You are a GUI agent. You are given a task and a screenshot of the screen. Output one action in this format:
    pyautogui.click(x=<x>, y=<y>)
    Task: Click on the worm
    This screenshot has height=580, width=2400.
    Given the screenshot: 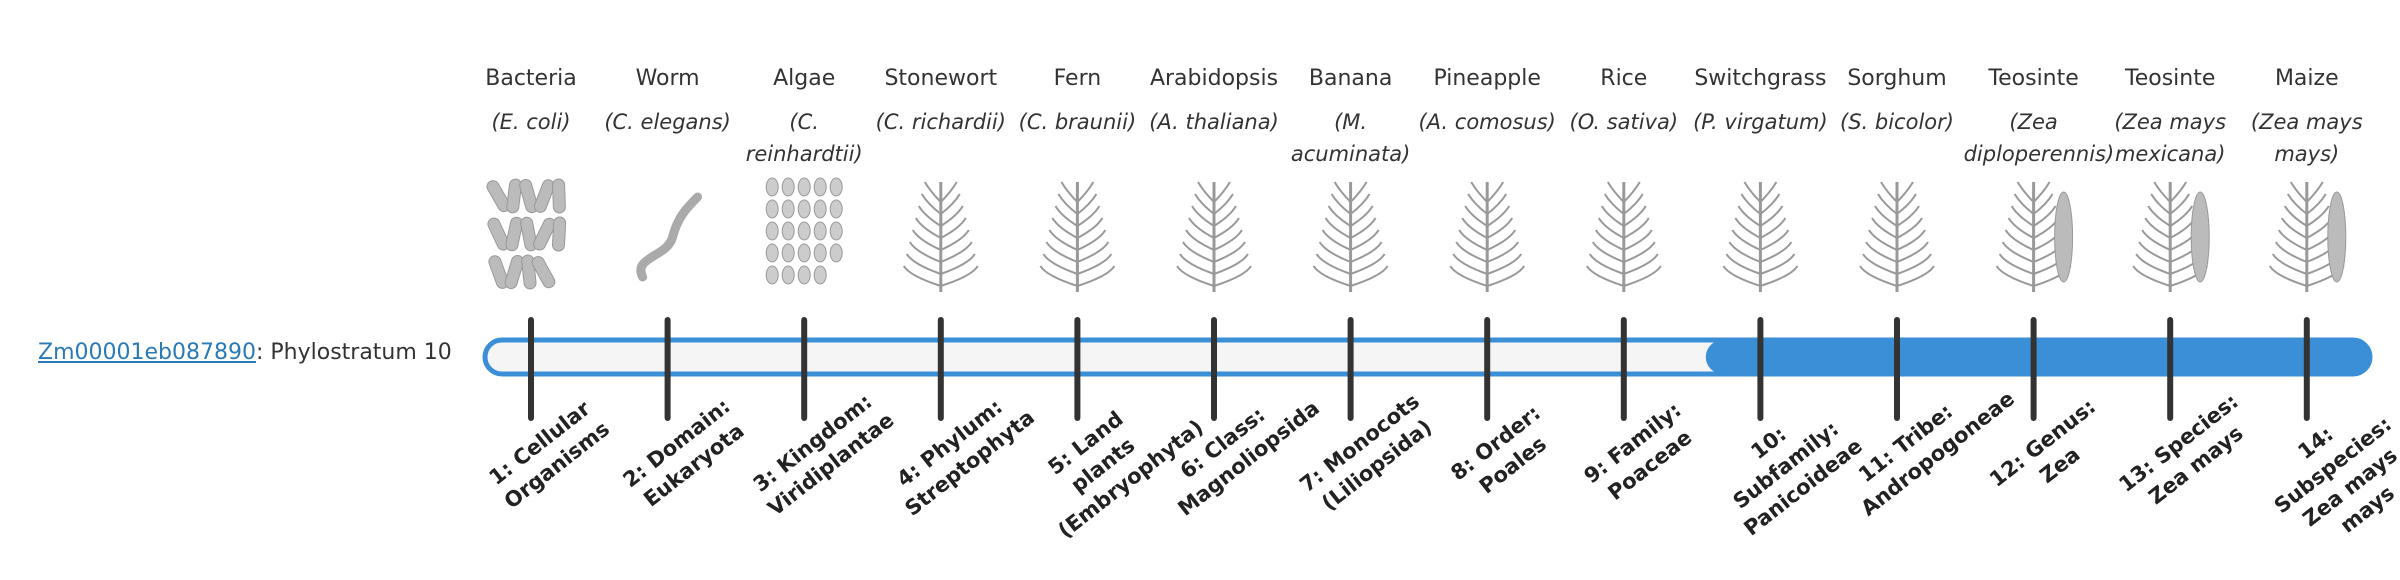 What is the action you would take?
    pyautogui.click(x=669, y=237)
    